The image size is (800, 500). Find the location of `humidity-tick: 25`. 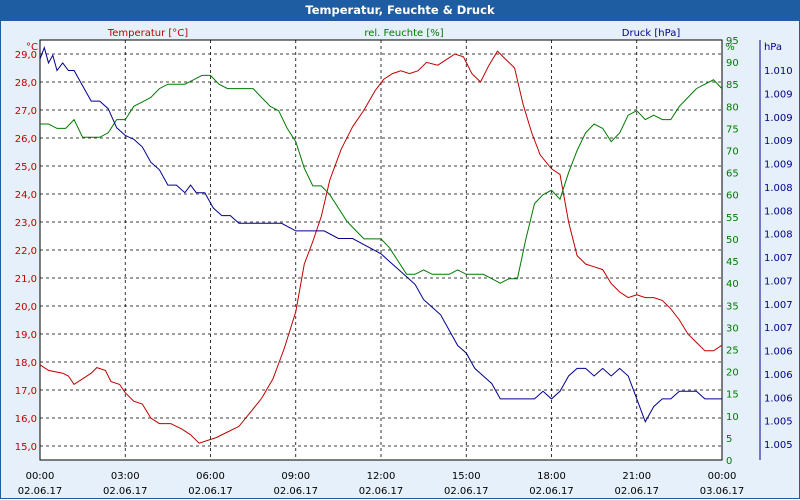

humidity-tick: 25 is located at coordinates (732, 350).